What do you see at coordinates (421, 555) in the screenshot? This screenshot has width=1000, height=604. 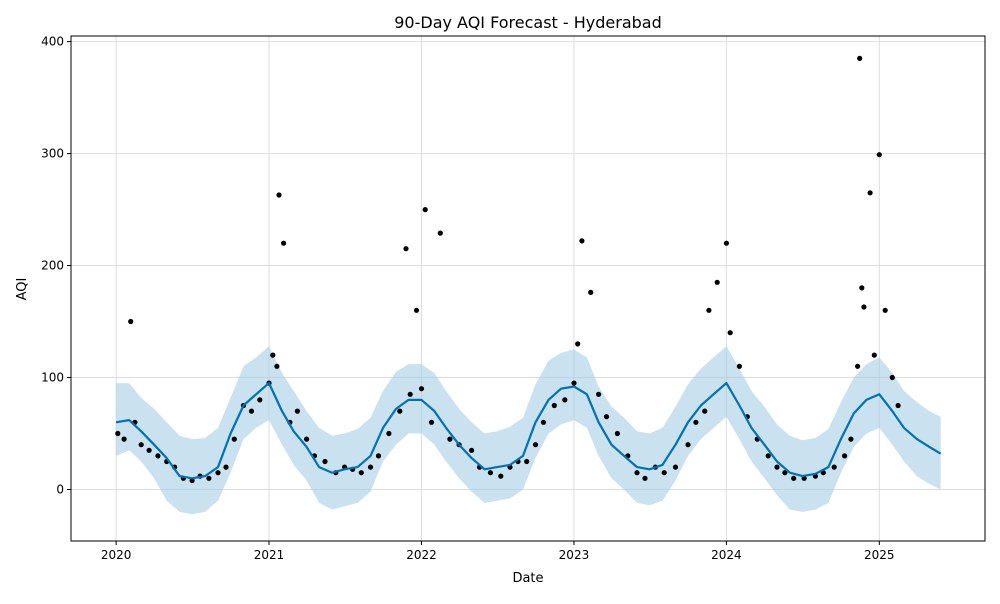 I see `x-tick-label: 2022` at bounding box center [421, 555].